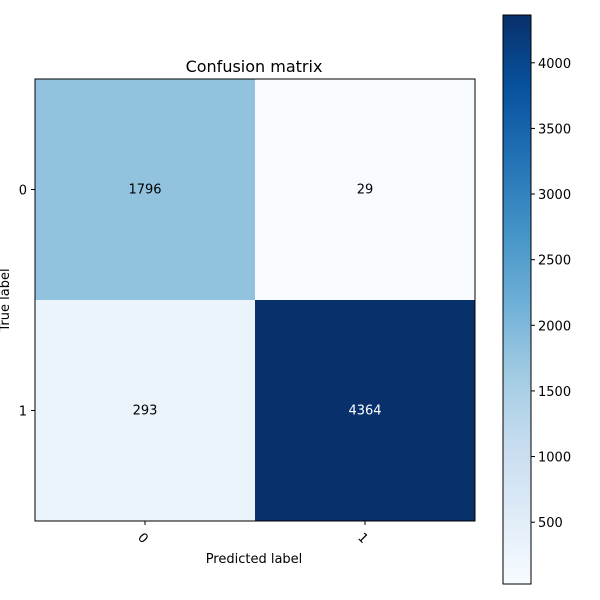 The width and height of the screenshot is (600, 600). Describe the element at coordinates (517, 299) in the screenshot. I see `colorbar` at that location.